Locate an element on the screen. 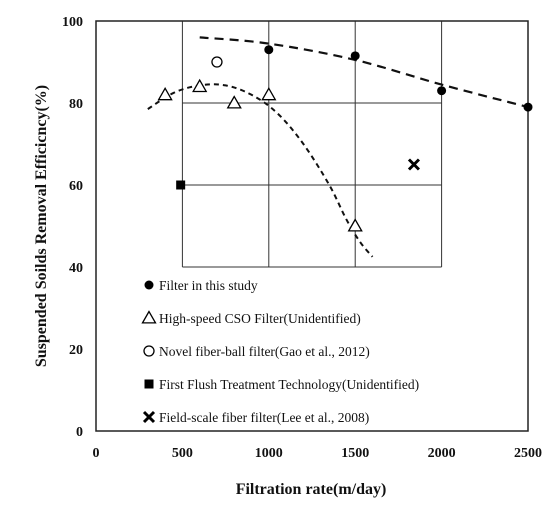 Image resolution: width=555 pixels, height=507 pixels. x-tick-label: 1500 is located at coordinates (355, 453).